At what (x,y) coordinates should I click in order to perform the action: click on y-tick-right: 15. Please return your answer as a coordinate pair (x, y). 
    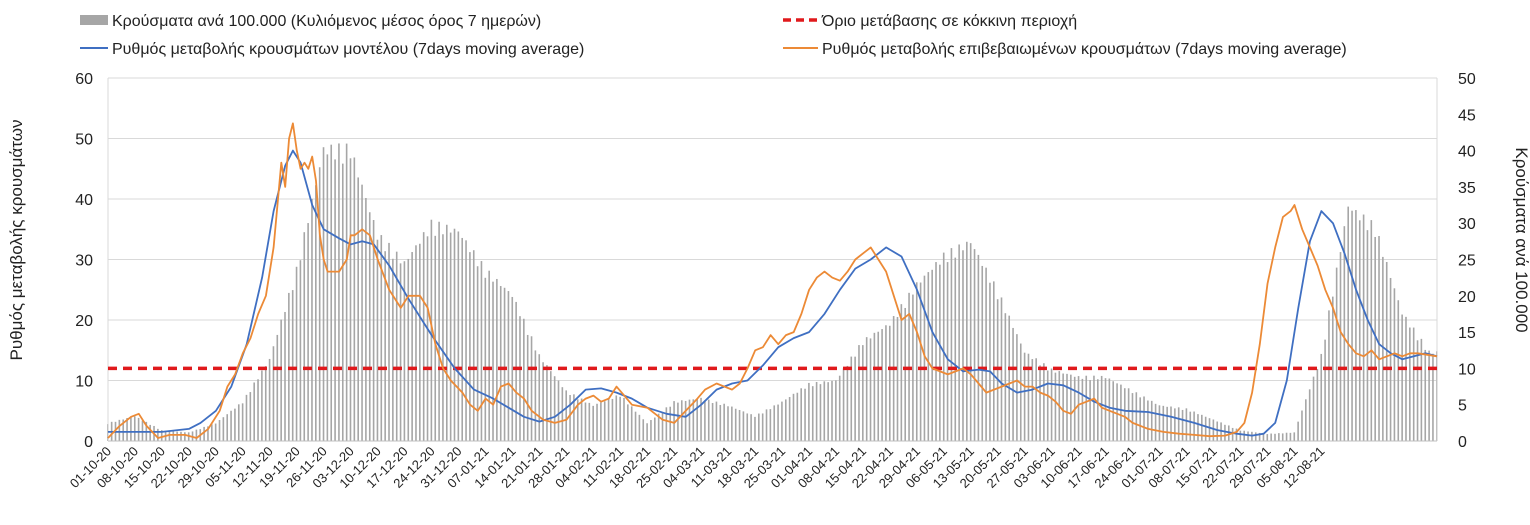
    Looking at the image, I should click on (1467, 333).